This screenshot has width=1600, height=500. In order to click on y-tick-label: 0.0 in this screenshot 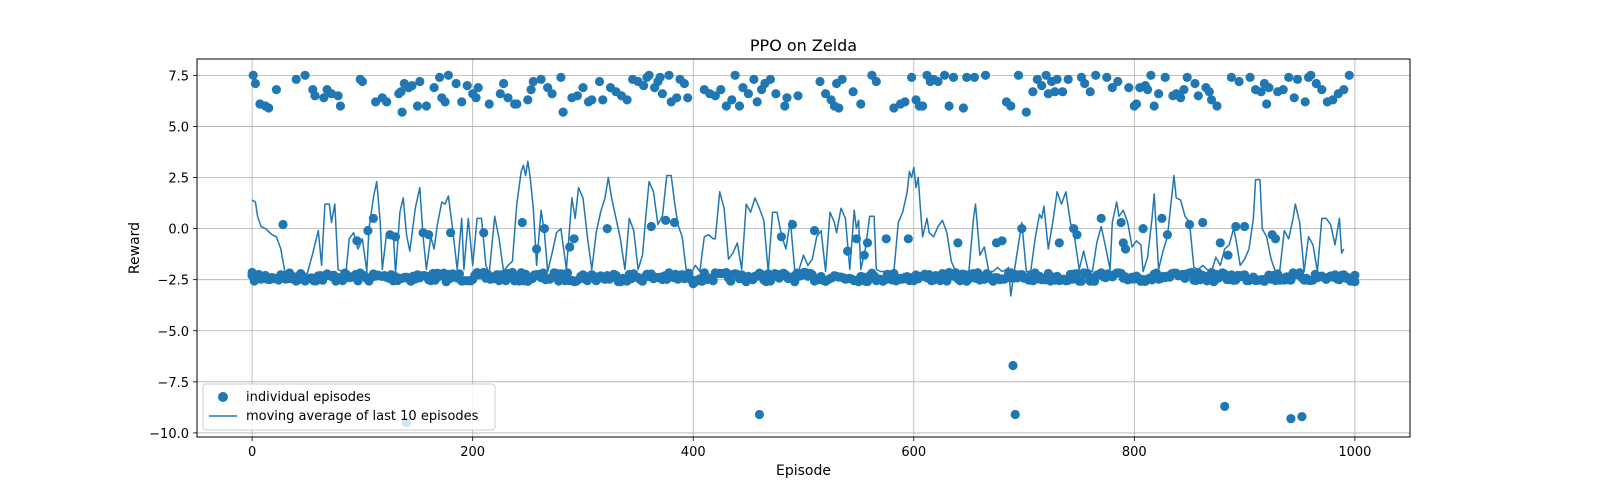, I will do `click(178, 230)`.